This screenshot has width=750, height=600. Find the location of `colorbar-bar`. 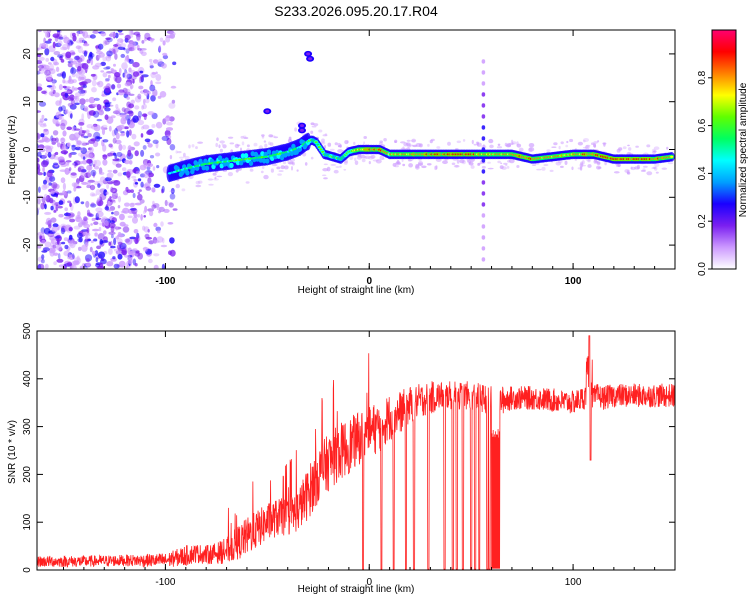

colorbar-bar is located at coordinates (724, 149).